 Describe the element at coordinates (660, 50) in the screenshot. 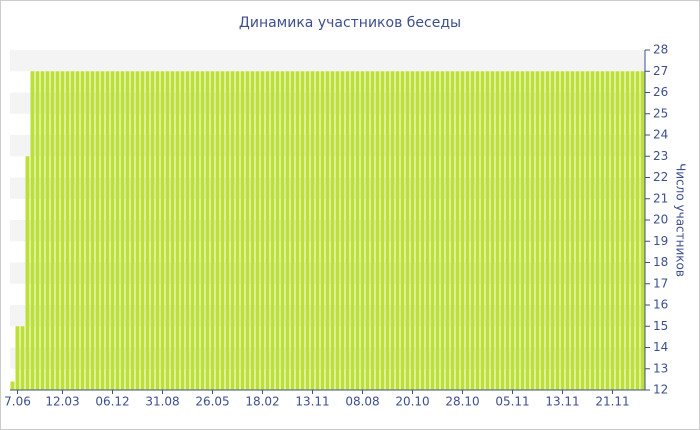

I see `y-tick-label: 28` at that location.